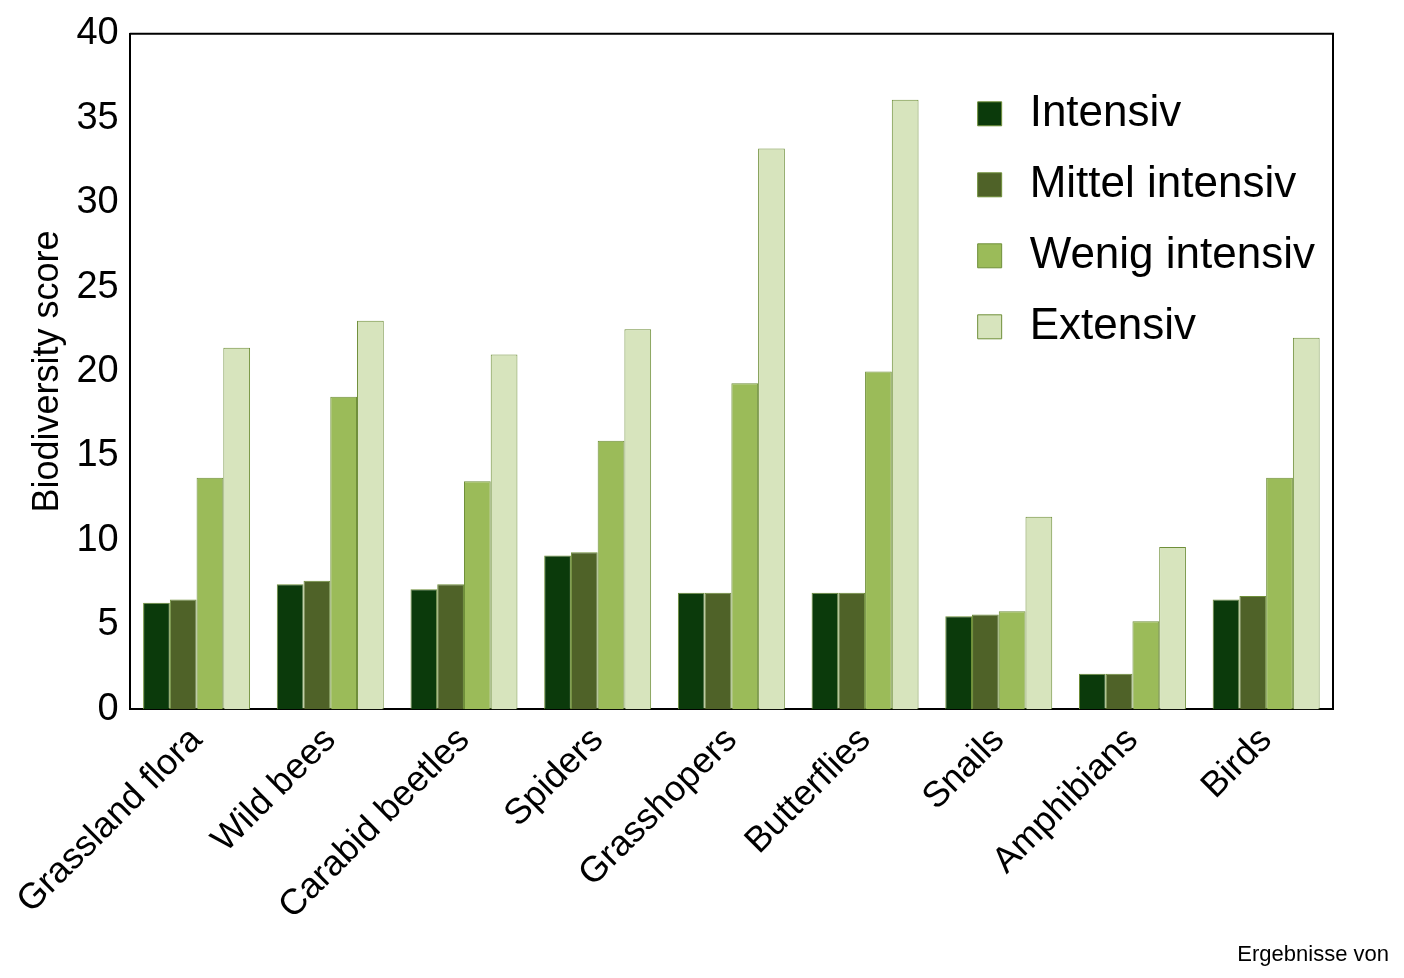 Image resolution: width=1404 pixels, height=978 pixels. Describe the element at coordinates (108, 706) in the screenshot. I see `y-tick-label: 0` at that location.